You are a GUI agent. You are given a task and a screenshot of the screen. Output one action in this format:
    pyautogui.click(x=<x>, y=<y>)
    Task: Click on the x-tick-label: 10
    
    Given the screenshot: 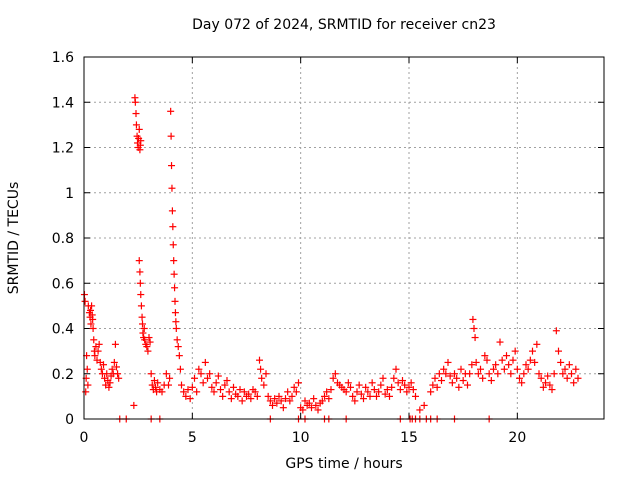 What is the action you would take?
    pyautogui.click(x=301, y=438)
    